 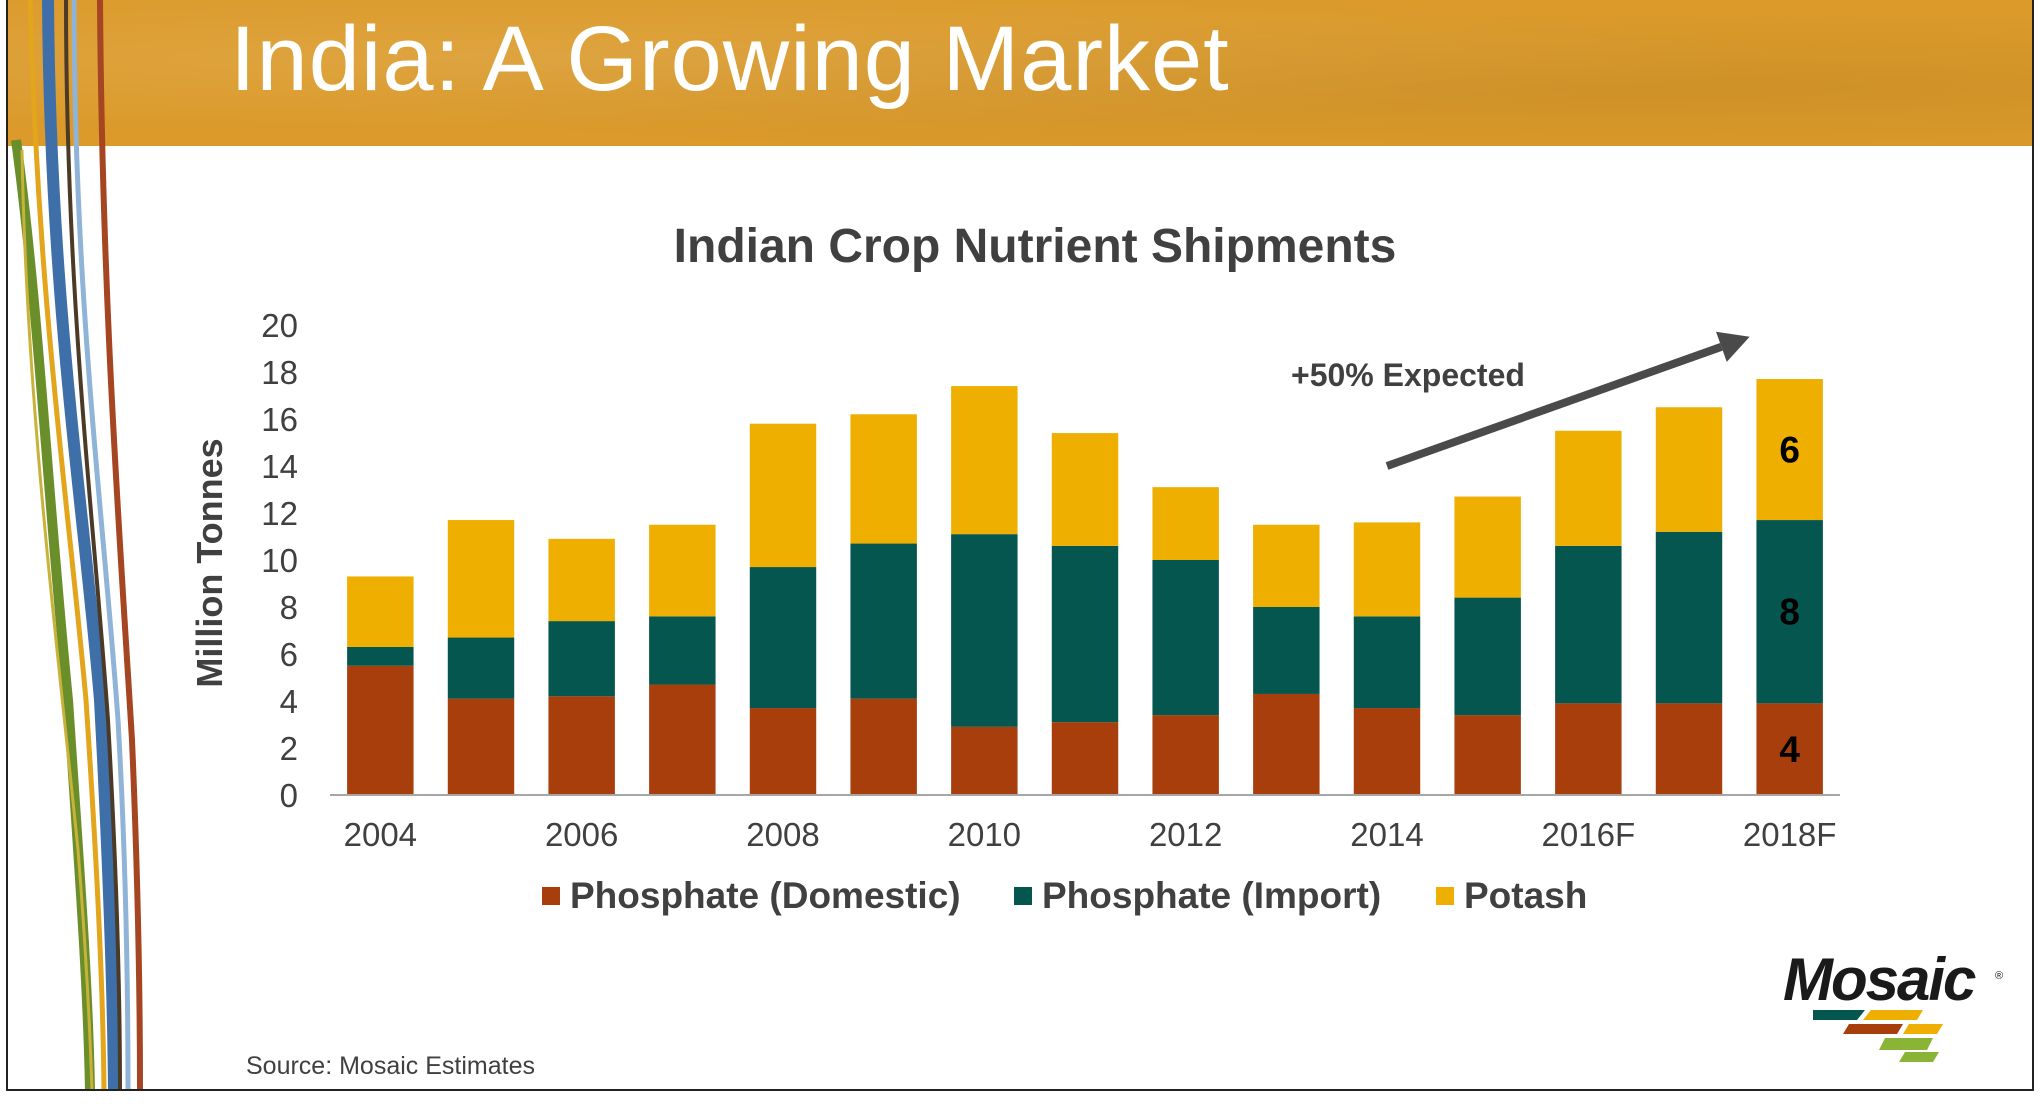 I want to click on bar-phosphate-import-2017f, so click(x=1689, y=617).